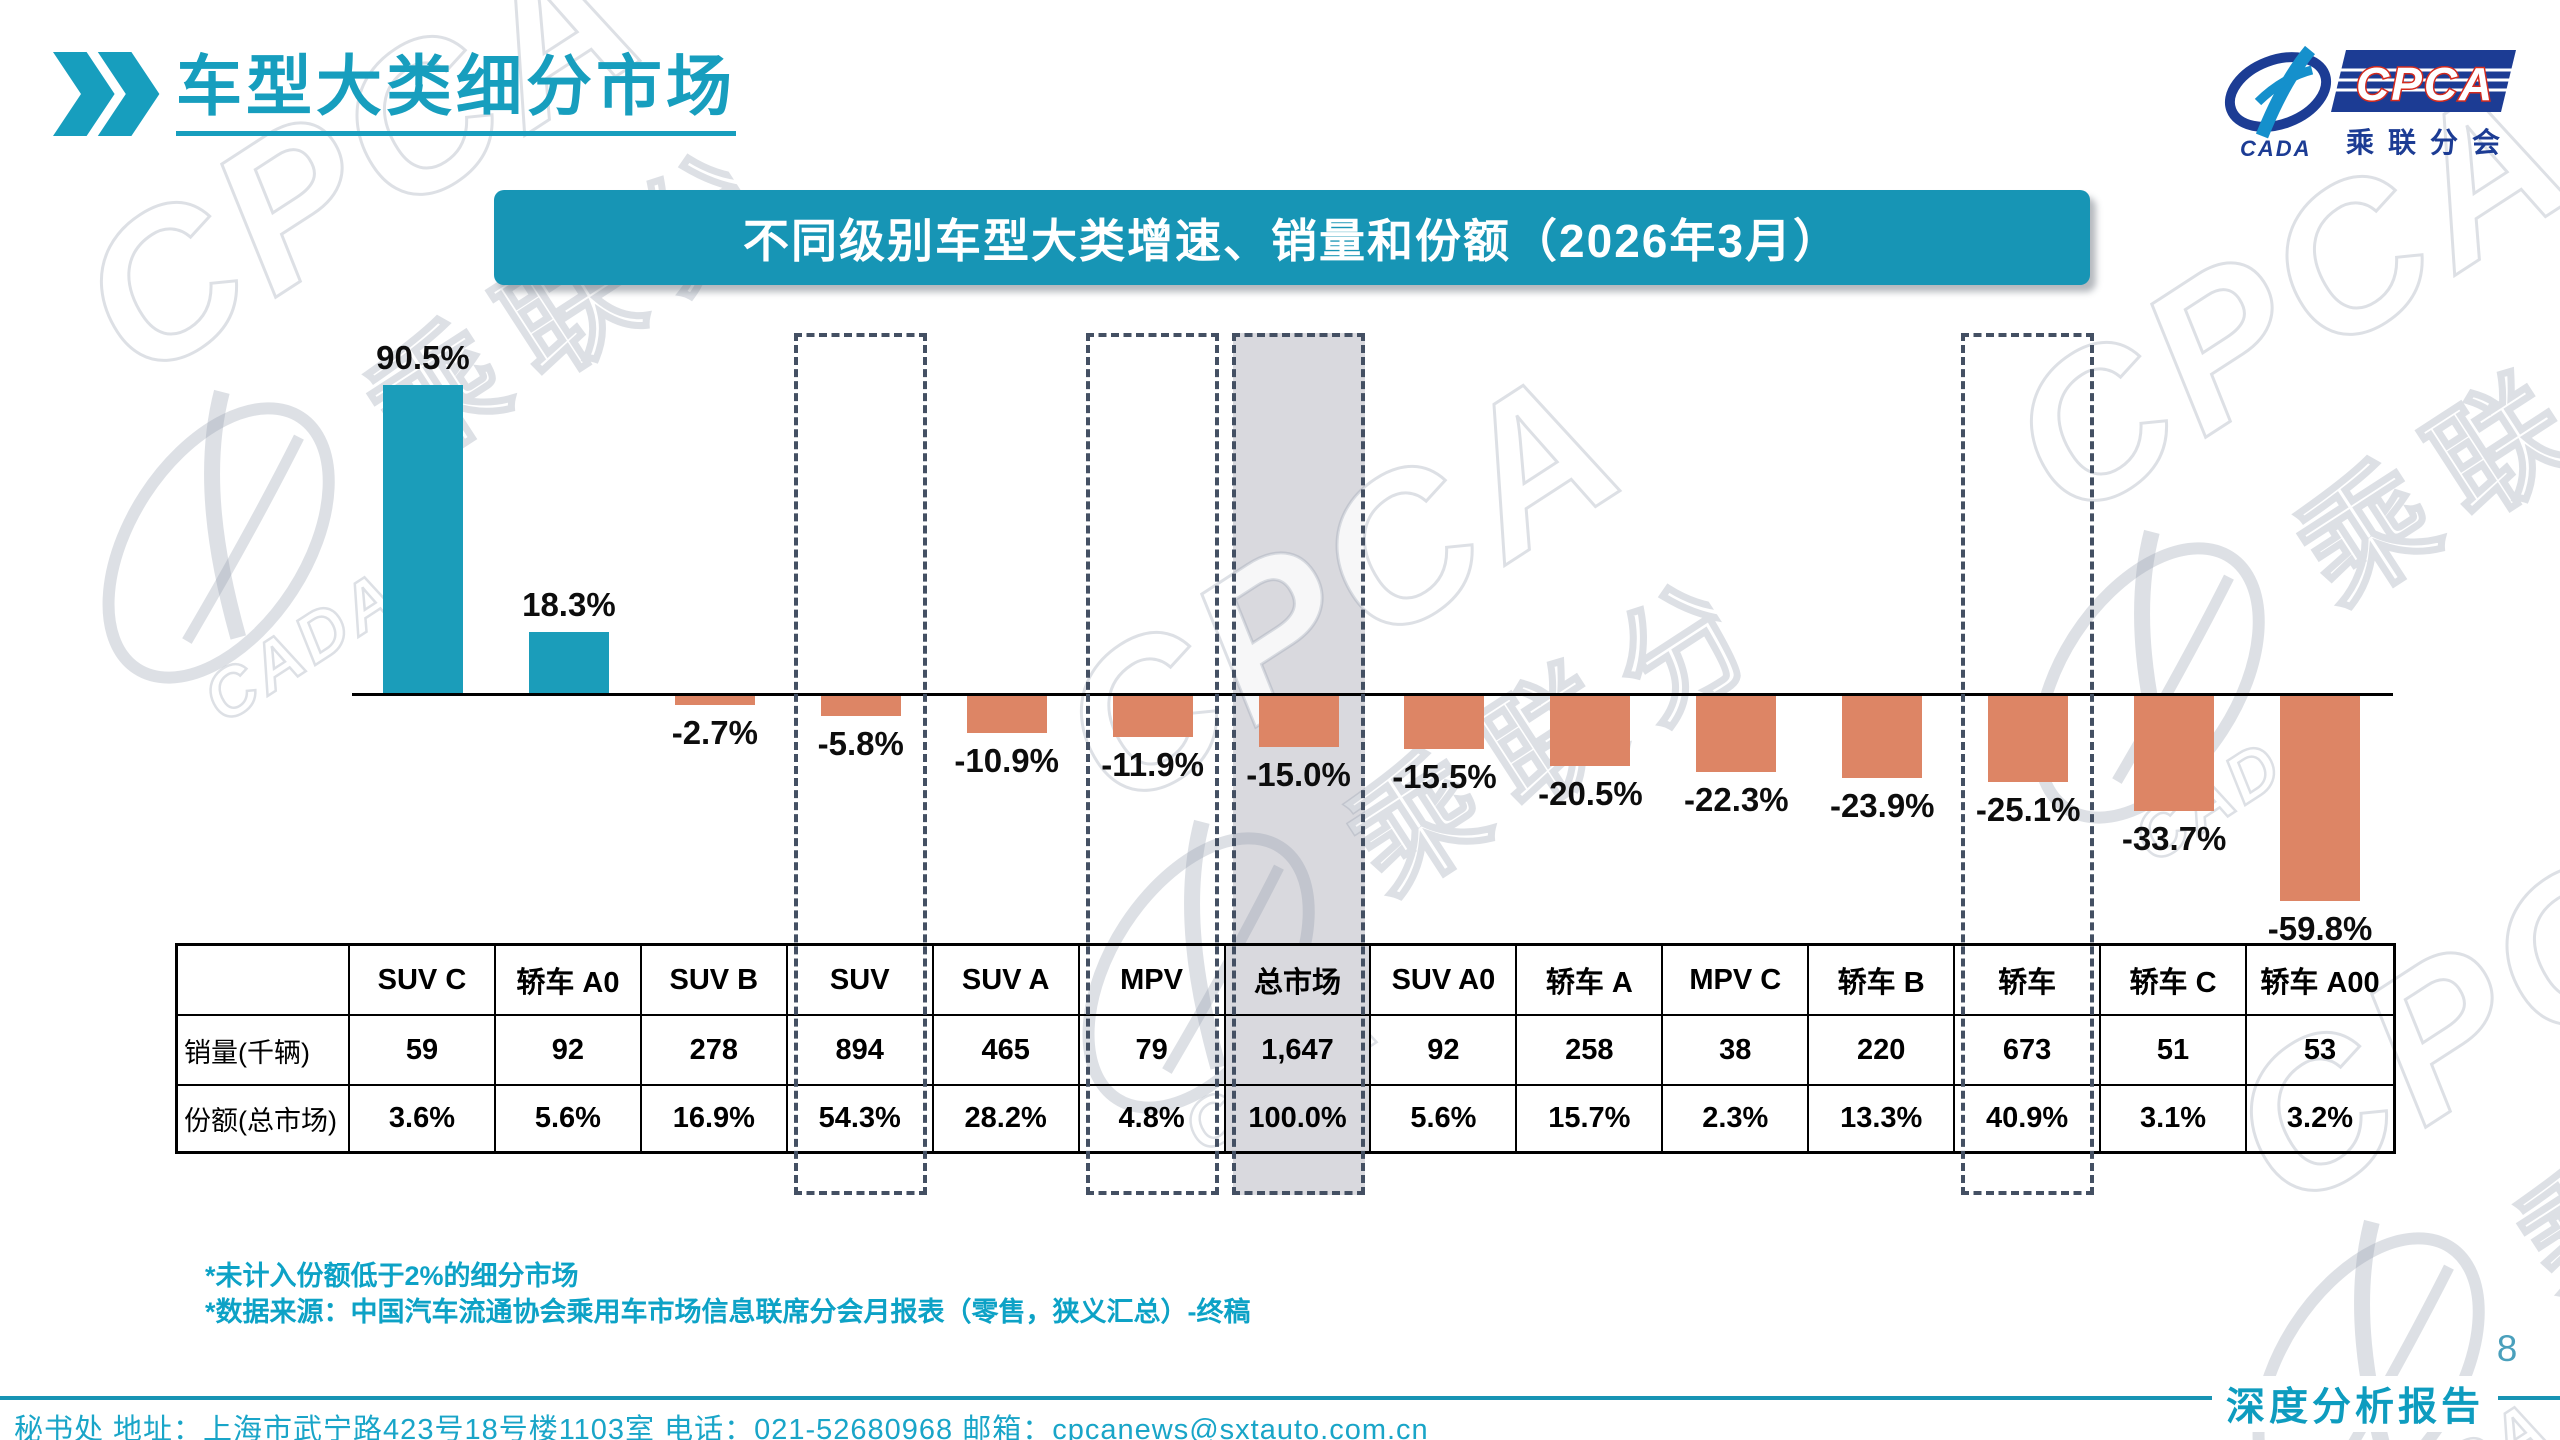 The width and height of the screenshot is (2560, 1440). I want to click on table-value-cell: 16.9%, so click(715, 1118).